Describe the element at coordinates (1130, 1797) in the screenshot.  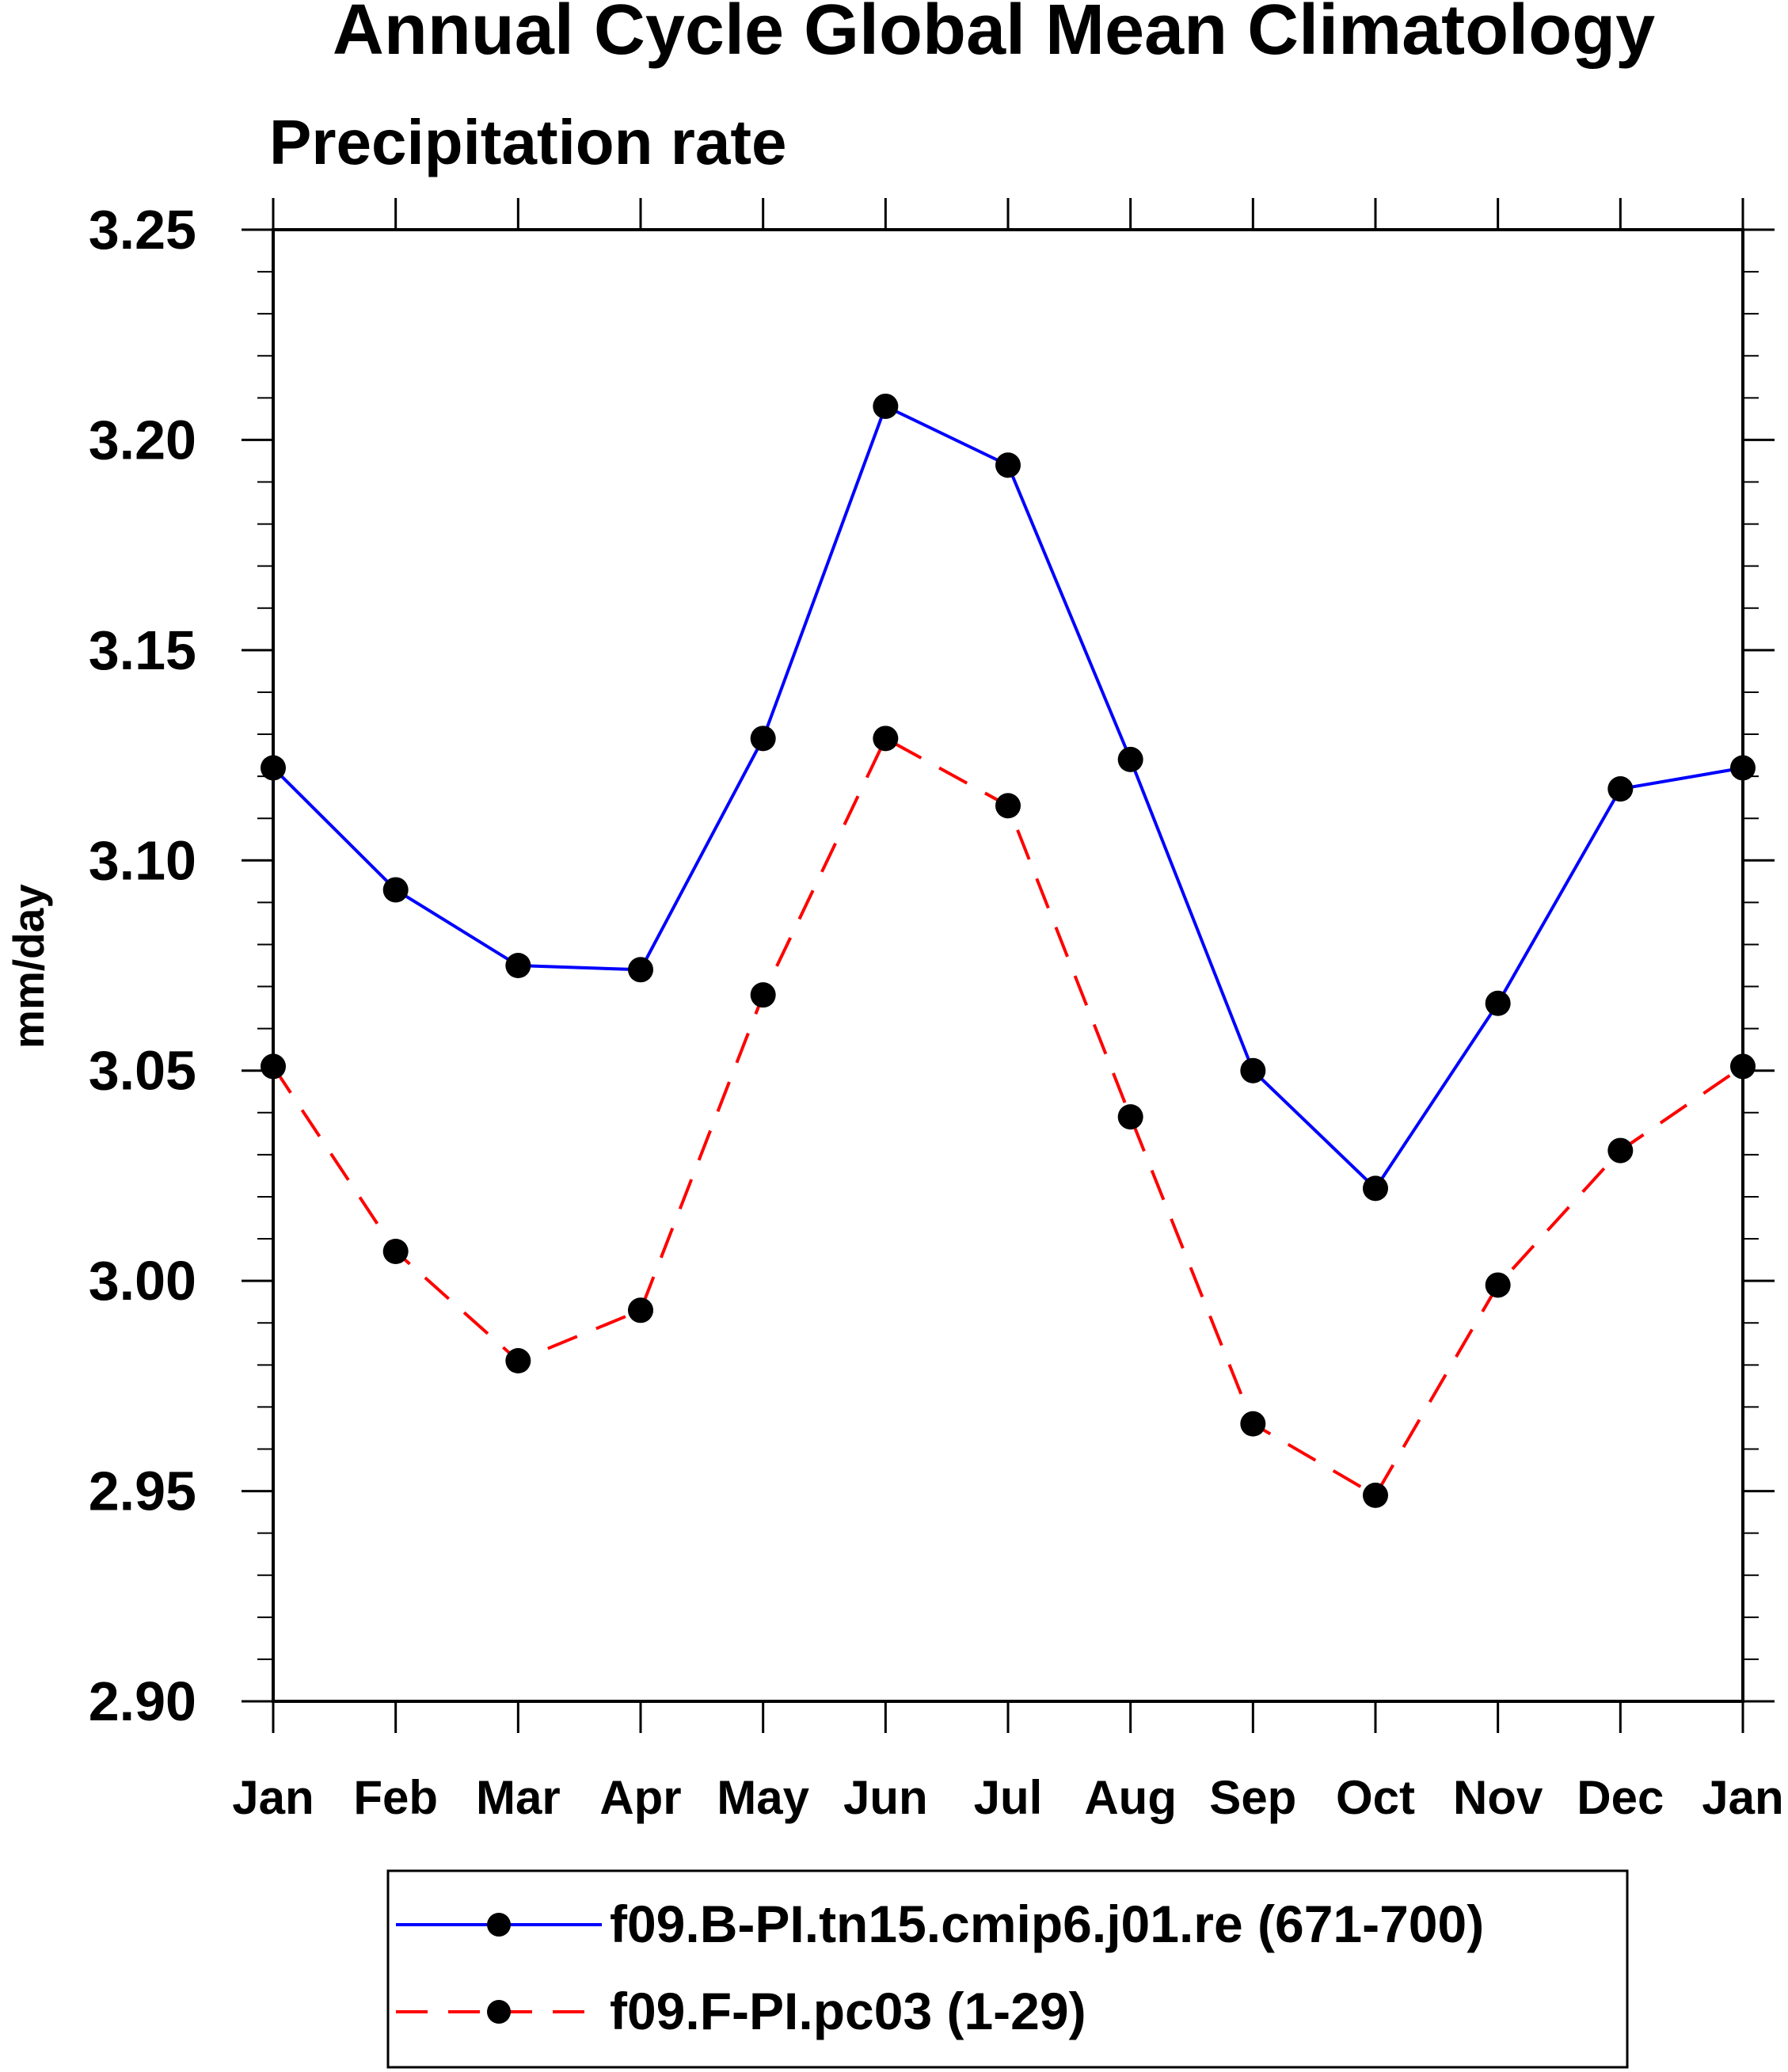
I see `x-tick-label: Aug` at that location.